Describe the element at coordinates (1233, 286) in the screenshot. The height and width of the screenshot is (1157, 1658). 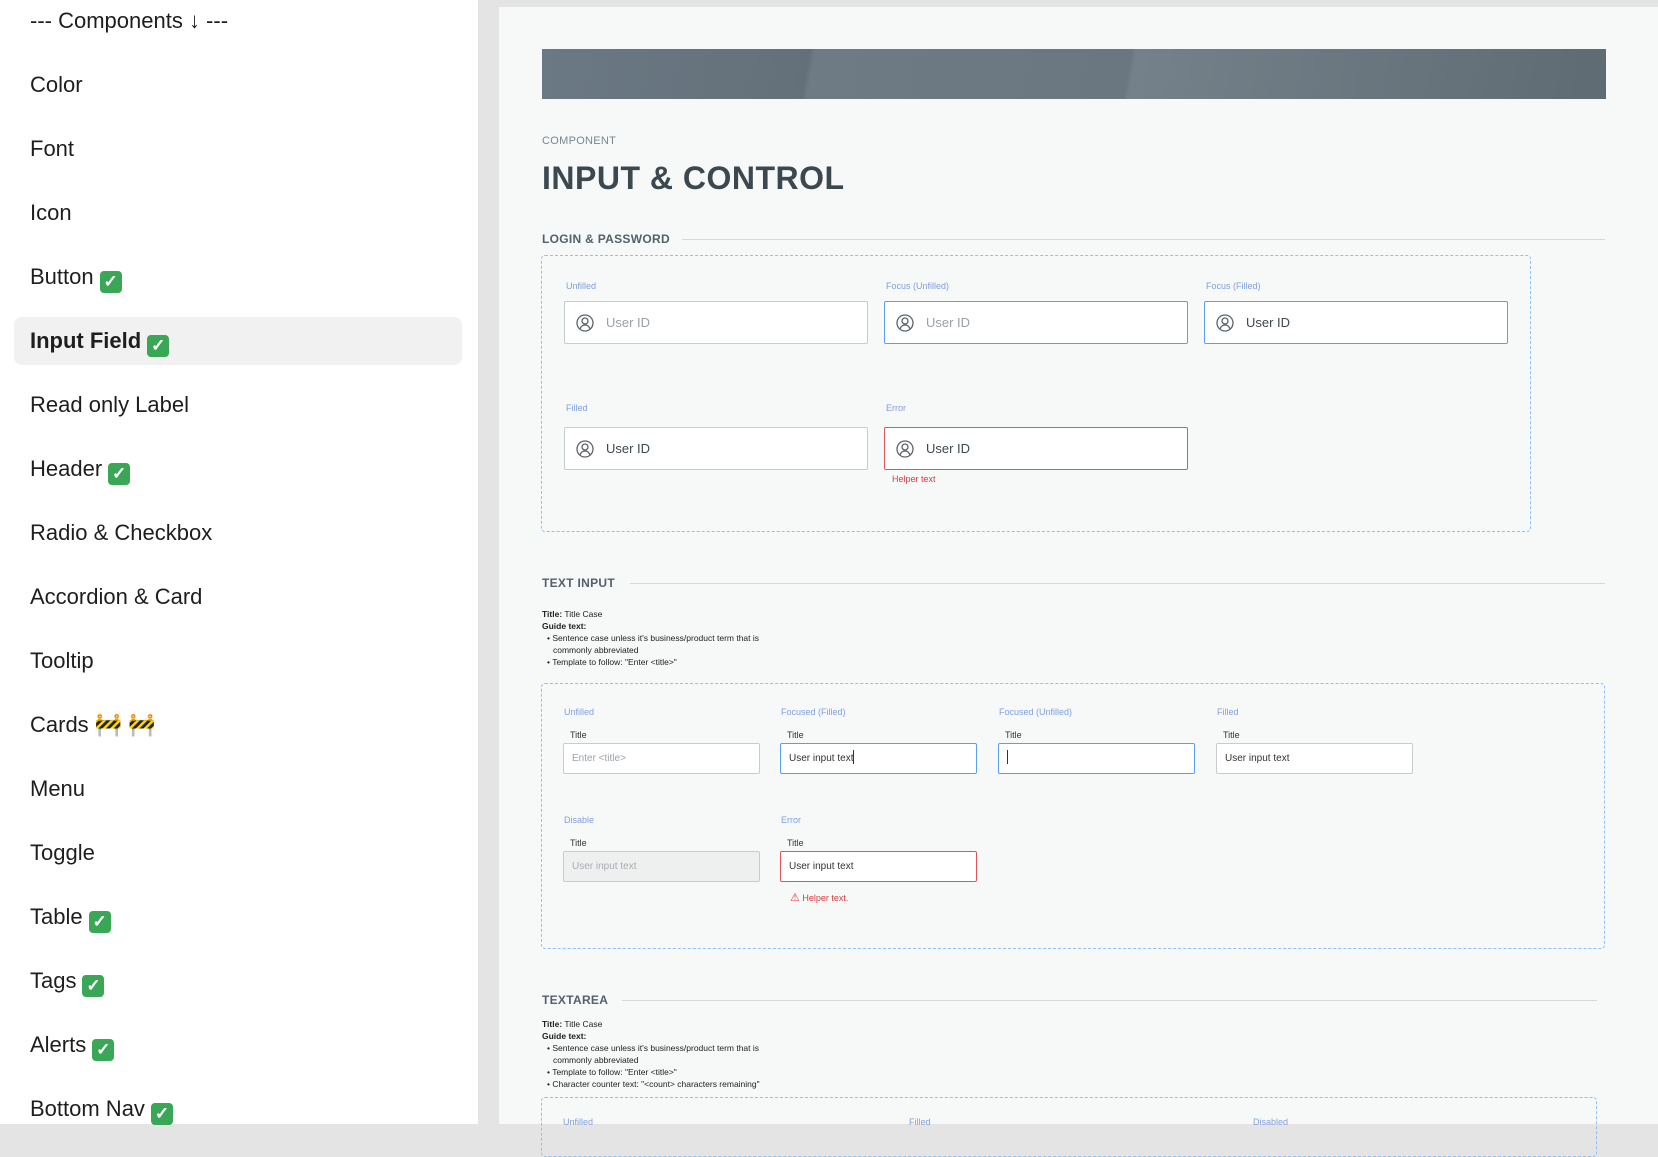
I see `state-label: Focus (Filled)` at that location.